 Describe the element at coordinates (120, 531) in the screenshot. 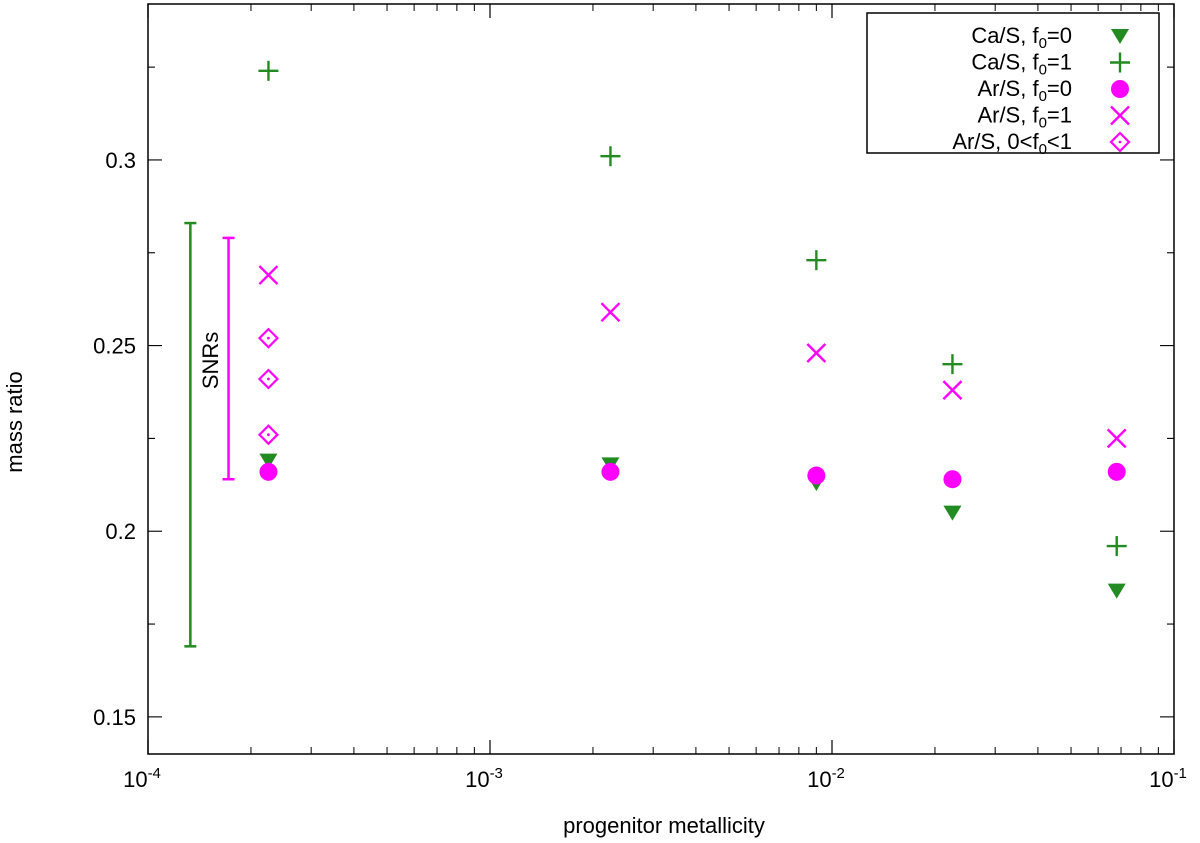

I see `y-tick-label: 0.2` at that location.